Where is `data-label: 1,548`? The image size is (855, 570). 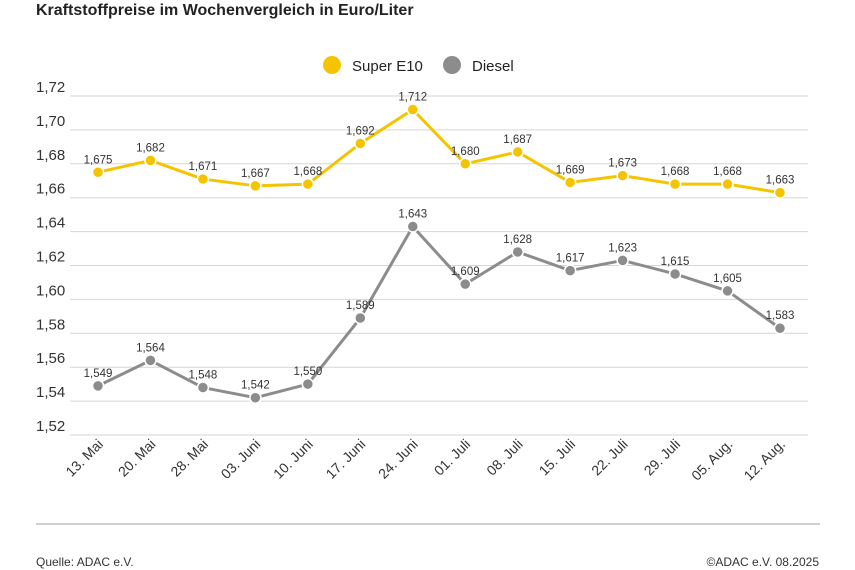 data-label: 1,548 is located at coordinates (203, 376).